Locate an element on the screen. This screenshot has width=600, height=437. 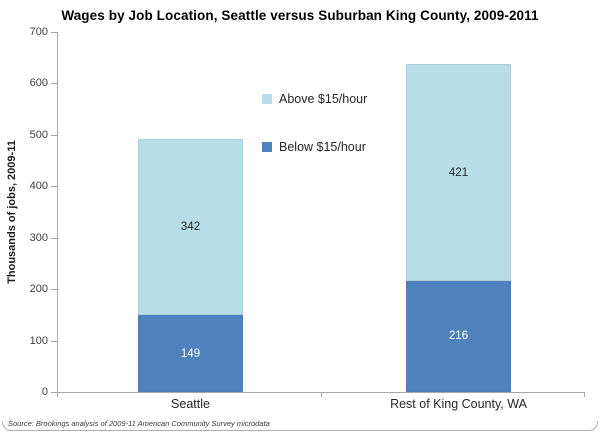
bar-segment: 149 is located at coordinates (190, 353).